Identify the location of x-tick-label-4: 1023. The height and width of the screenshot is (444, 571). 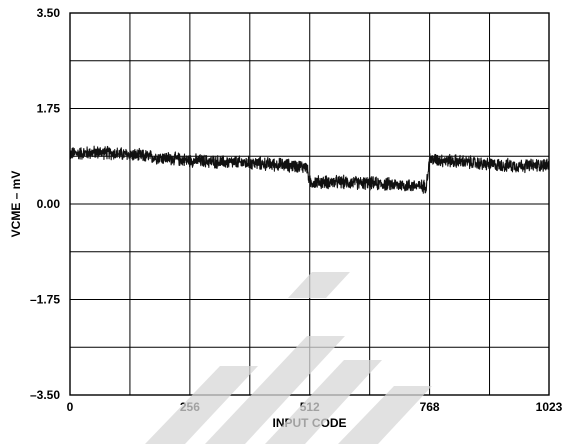
(549, 407).